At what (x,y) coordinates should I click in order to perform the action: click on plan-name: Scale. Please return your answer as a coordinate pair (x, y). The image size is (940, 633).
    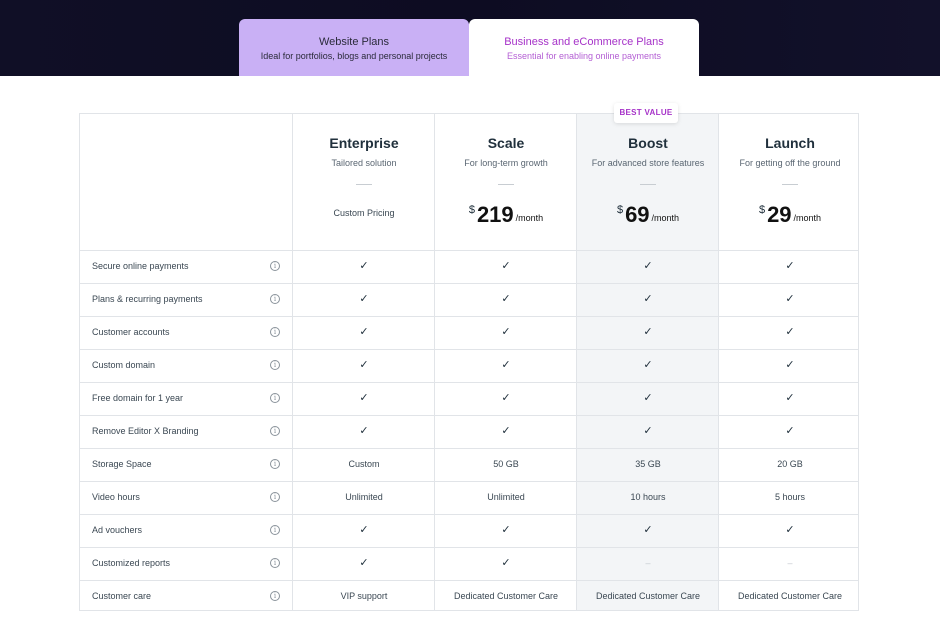
    Looking at the image, I should click on (506, 143).